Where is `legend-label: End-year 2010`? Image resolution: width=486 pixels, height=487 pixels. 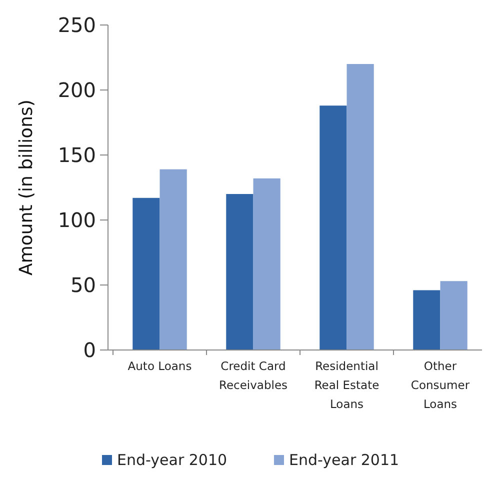
legend-label: End-year 2010 is located at coordinates (172, 460).